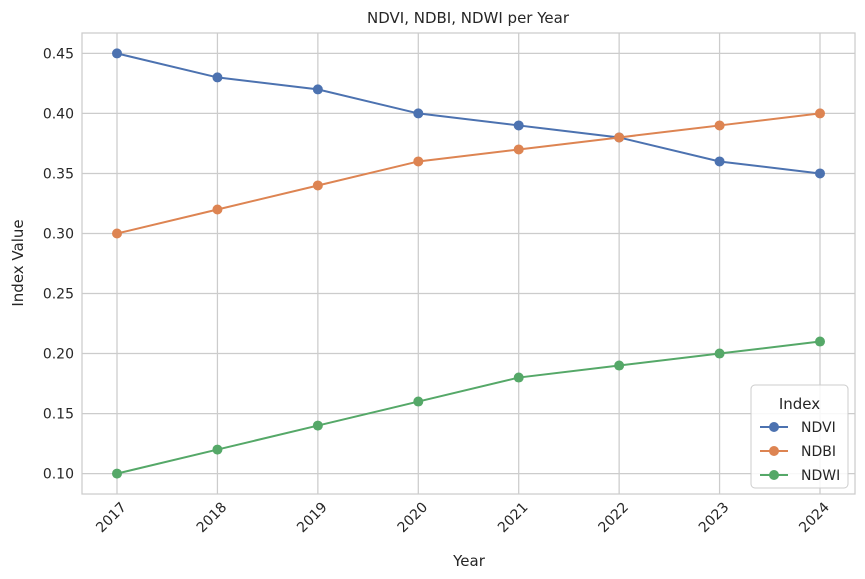 Image resolution: width=865 pixels, height=579 pixels. Describe the element at coordinates (58, 264) in the screenshot. I see `y-axis-ticks: 0.10 0.15 0.20 0.25 0.30 0.35 0.40 0.45` at that location.